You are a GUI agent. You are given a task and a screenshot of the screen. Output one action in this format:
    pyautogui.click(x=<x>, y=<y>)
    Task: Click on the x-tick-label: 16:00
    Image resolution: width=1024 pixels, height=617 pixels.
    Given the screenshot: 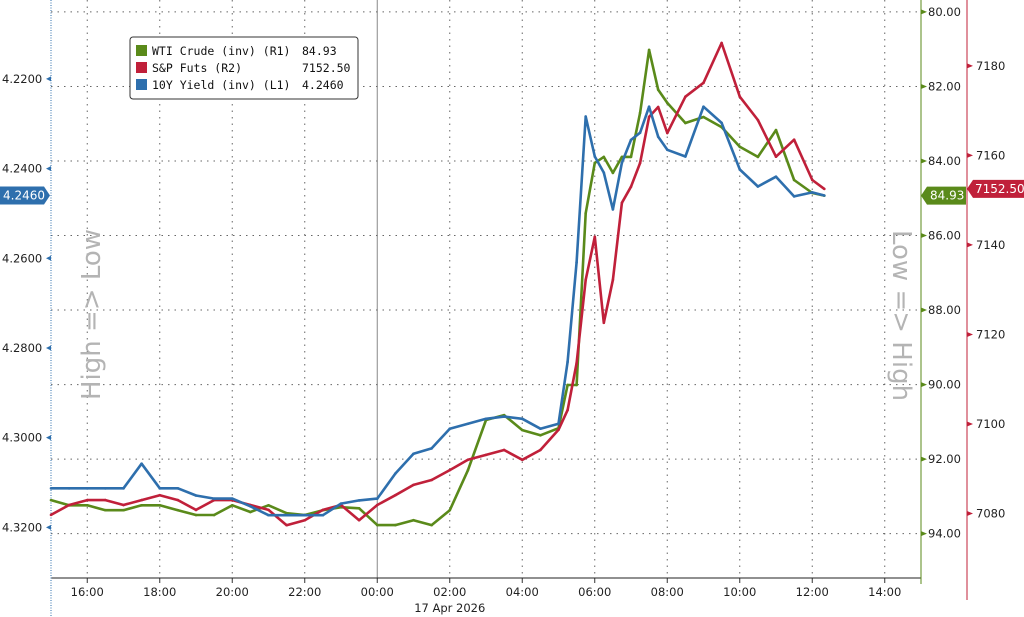 What is the action you would take?
    pyautogui.click(x=87, y=592)
    